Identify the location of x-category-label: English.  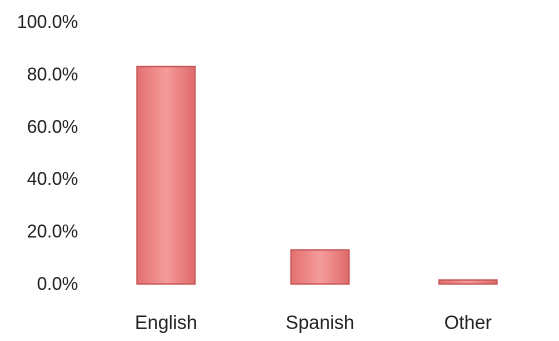
(166, 323).